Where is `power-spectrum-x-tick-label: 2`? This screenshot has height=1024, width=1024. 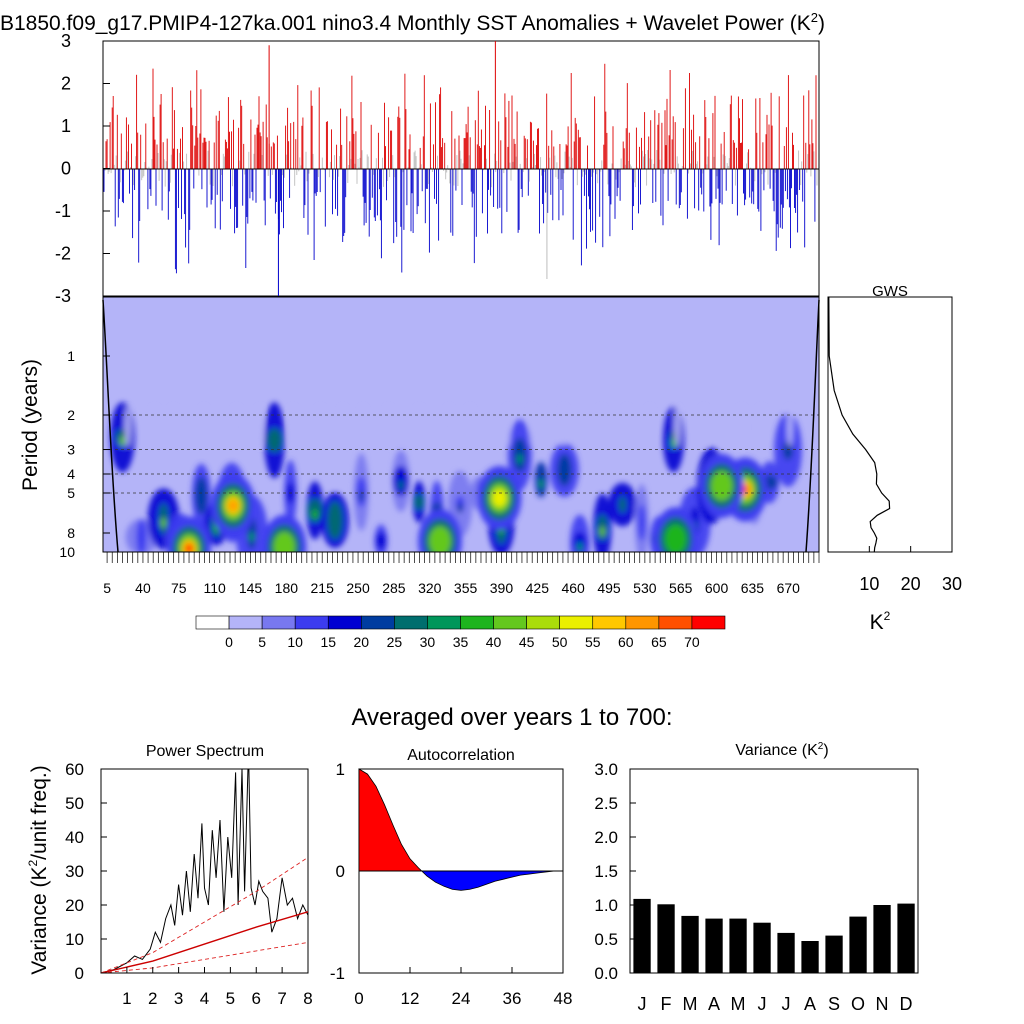
power-spectrum-x-tick-label: 2 is located at coordinates (152, 998).